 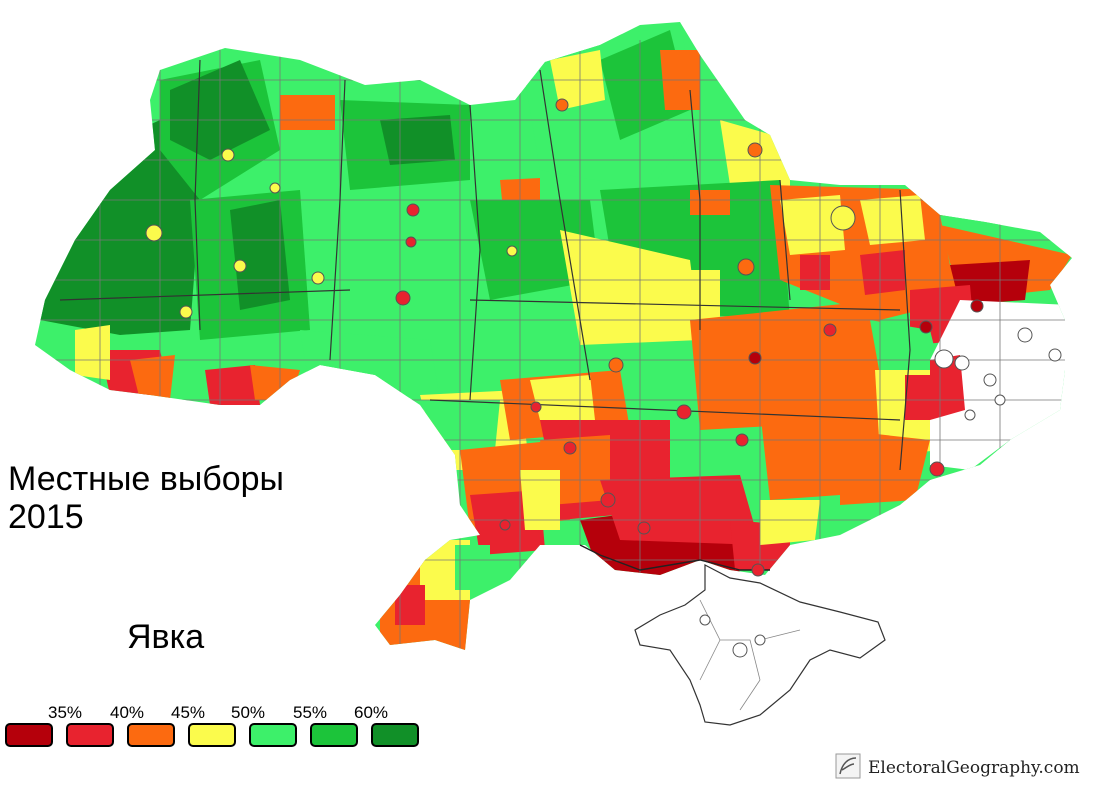 I want to click on legend-label-35: 35%, so click(x=65, y=712).